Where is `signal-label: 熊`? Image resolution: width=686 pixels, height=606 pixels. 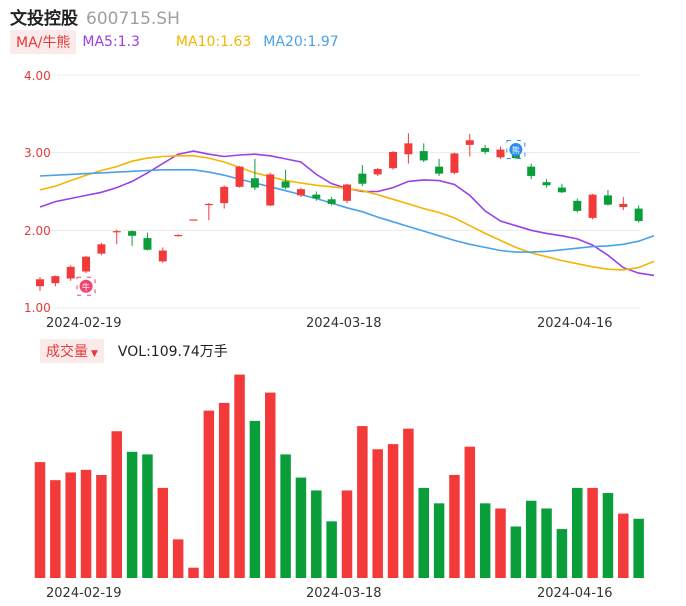 signal-label: 熊 is located at coordinates (516, 150).